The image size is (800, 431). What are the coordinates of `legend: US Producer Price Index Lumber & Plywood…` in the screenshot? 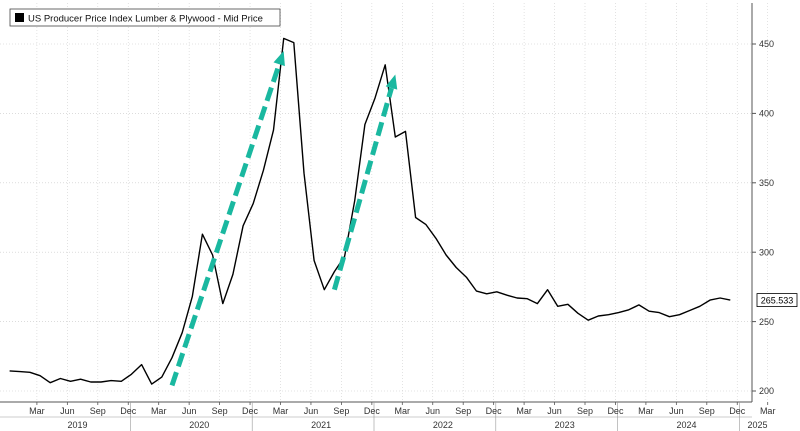 It's located at (145, 17).